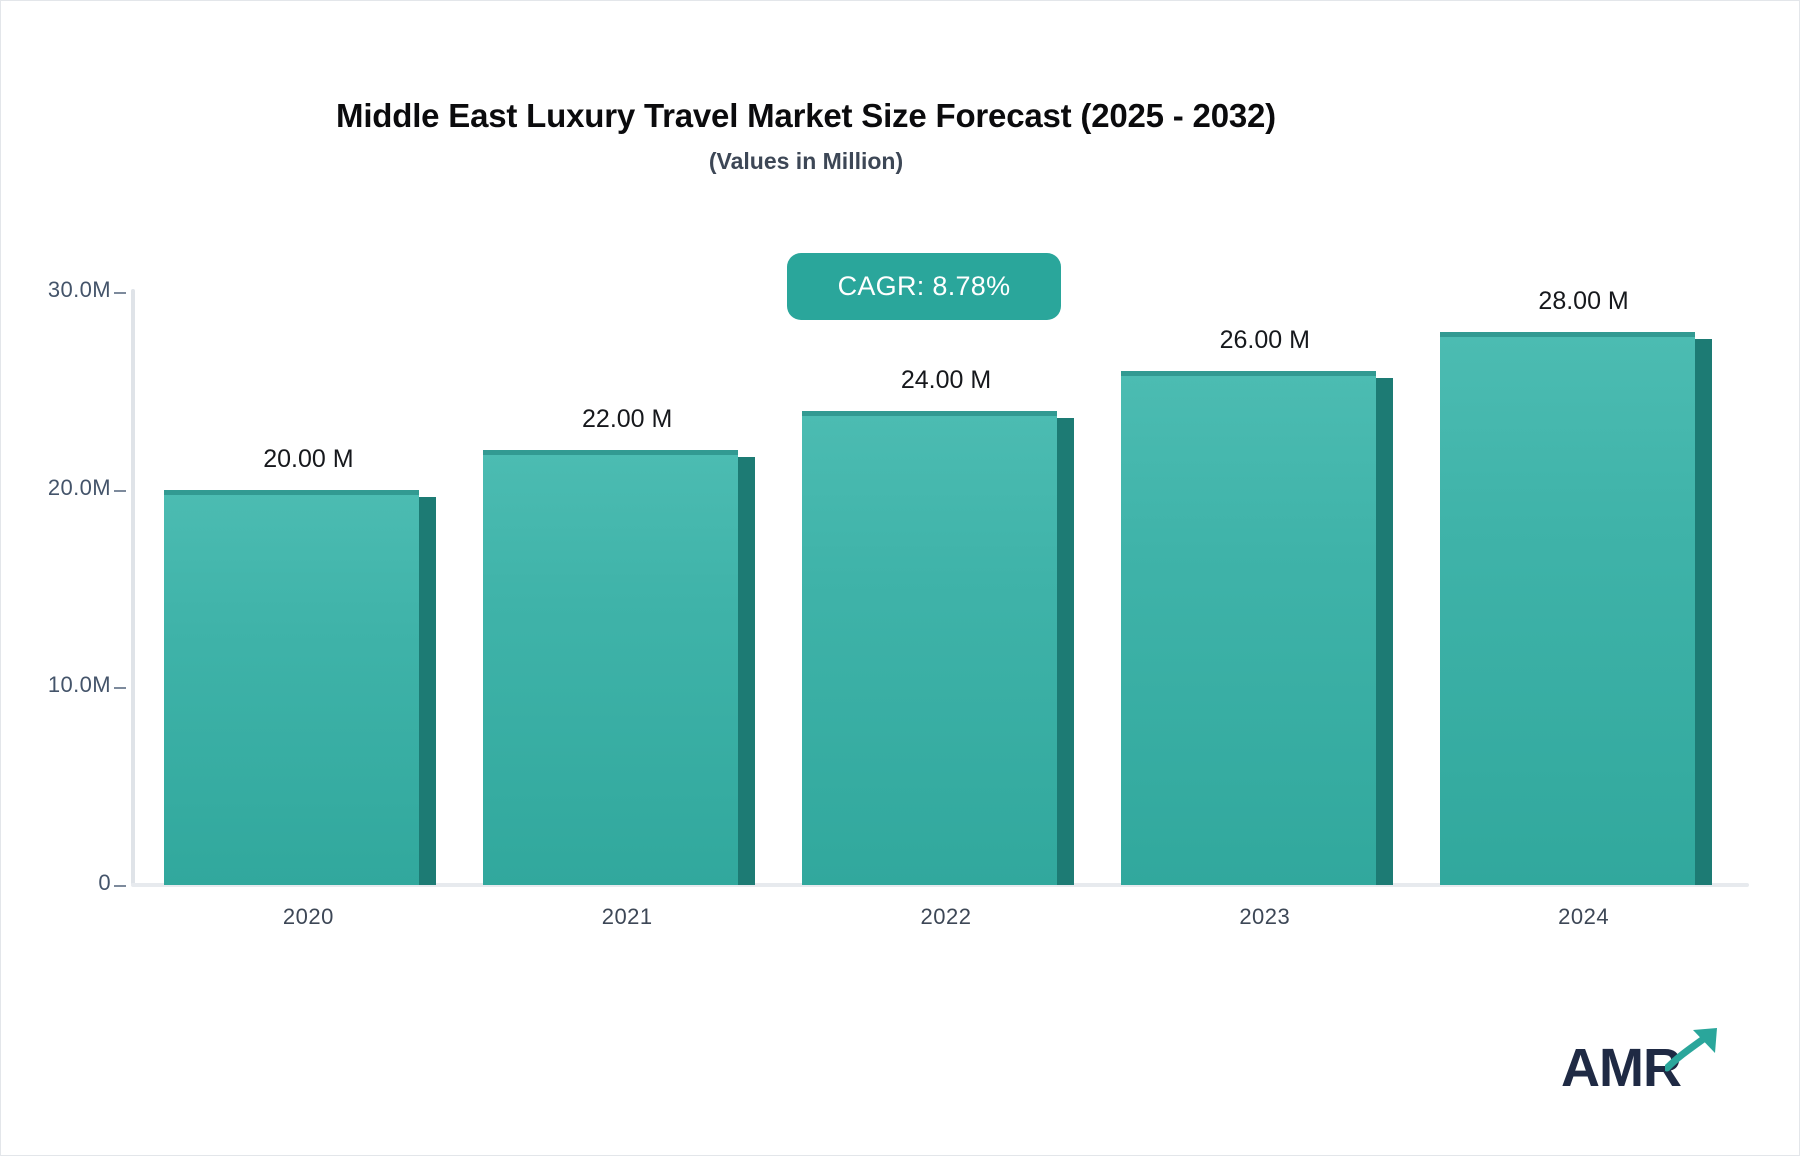 The height and width of the screenshot is (1157, 1800). What do you see at coordinates (946, 379) in the screenshot?
I see `bar-value-label: 24.00 M` at bounding box center [946, 379].